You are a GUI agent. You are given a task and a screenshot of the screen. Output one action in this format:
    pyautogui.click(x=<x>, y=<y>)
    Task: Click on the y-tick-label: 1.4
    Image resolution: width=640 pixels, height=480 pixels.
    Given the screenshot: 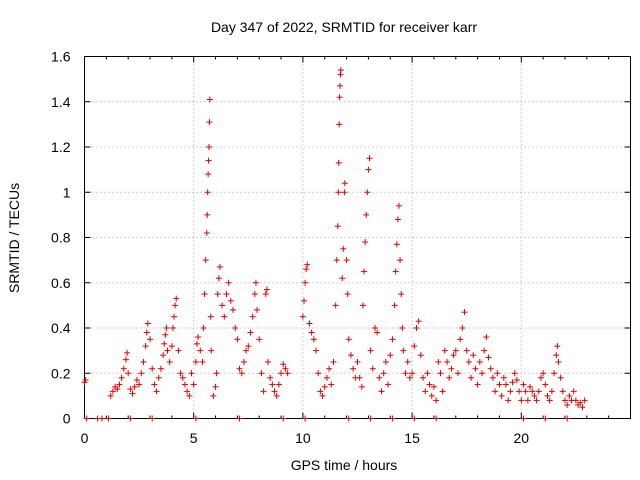 What is the action you would take?
    pyautogui.click(x=61, y=102)
    